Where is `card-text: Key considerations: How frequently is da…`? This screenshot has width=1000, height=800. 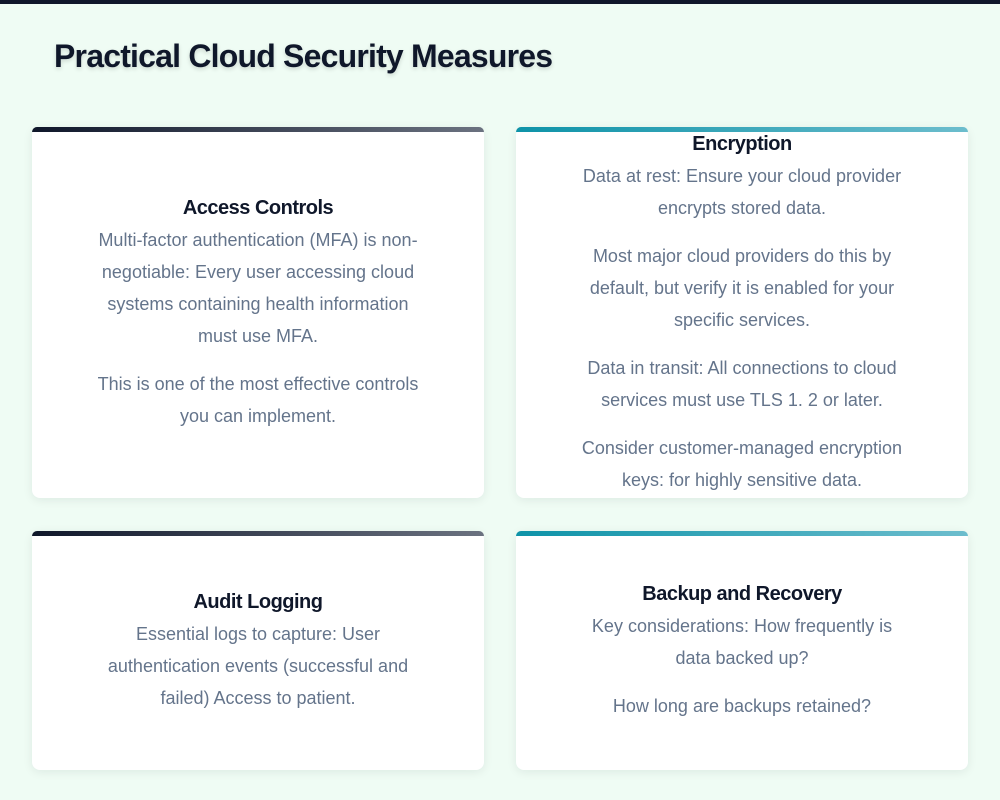 card-text: Key considerations: How frequently is da… is located at coordinates (742, 641).